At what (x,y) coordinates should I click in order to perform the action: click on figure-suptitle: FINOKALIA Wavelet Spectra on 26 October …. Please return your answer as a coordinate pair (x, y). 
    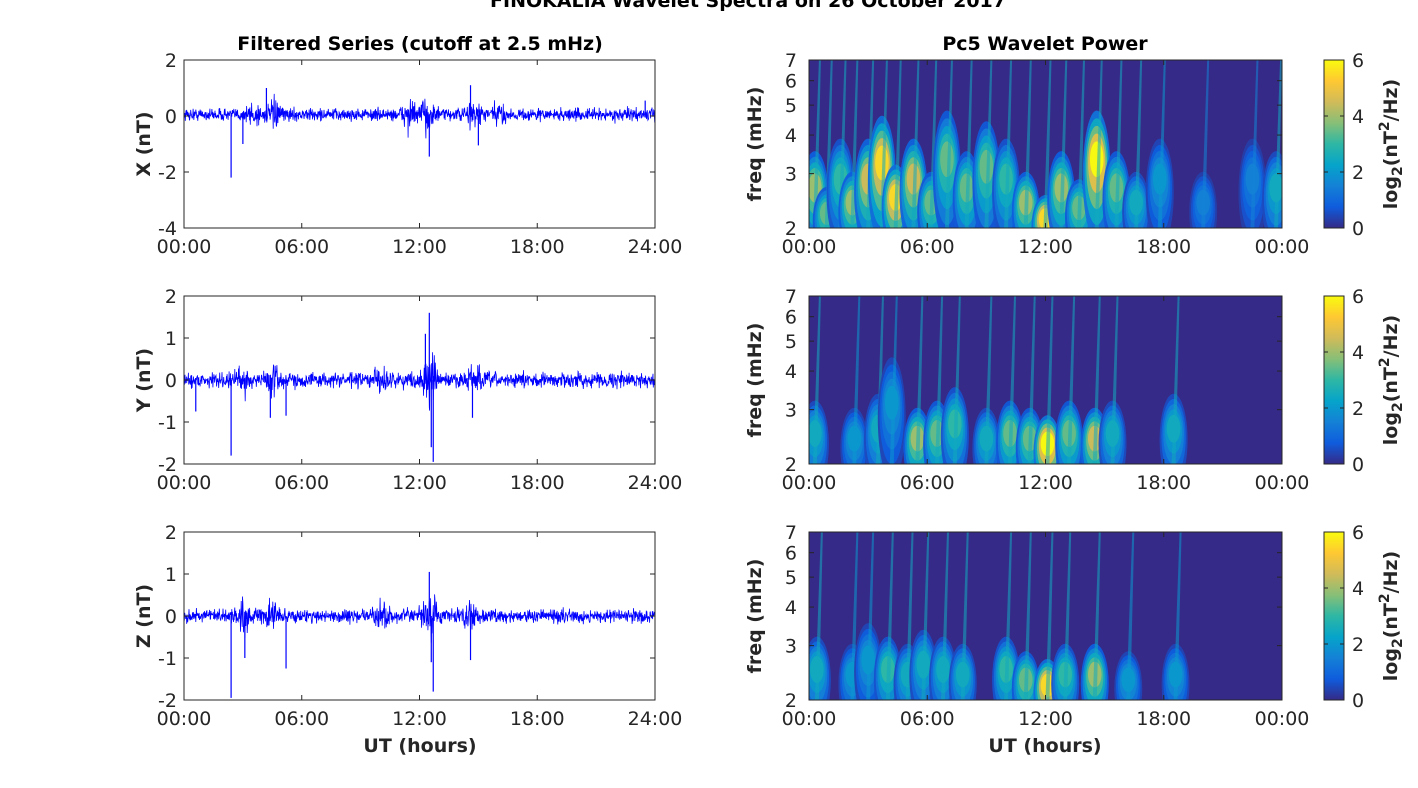
    Looking at the image, I should click on (748, 6).